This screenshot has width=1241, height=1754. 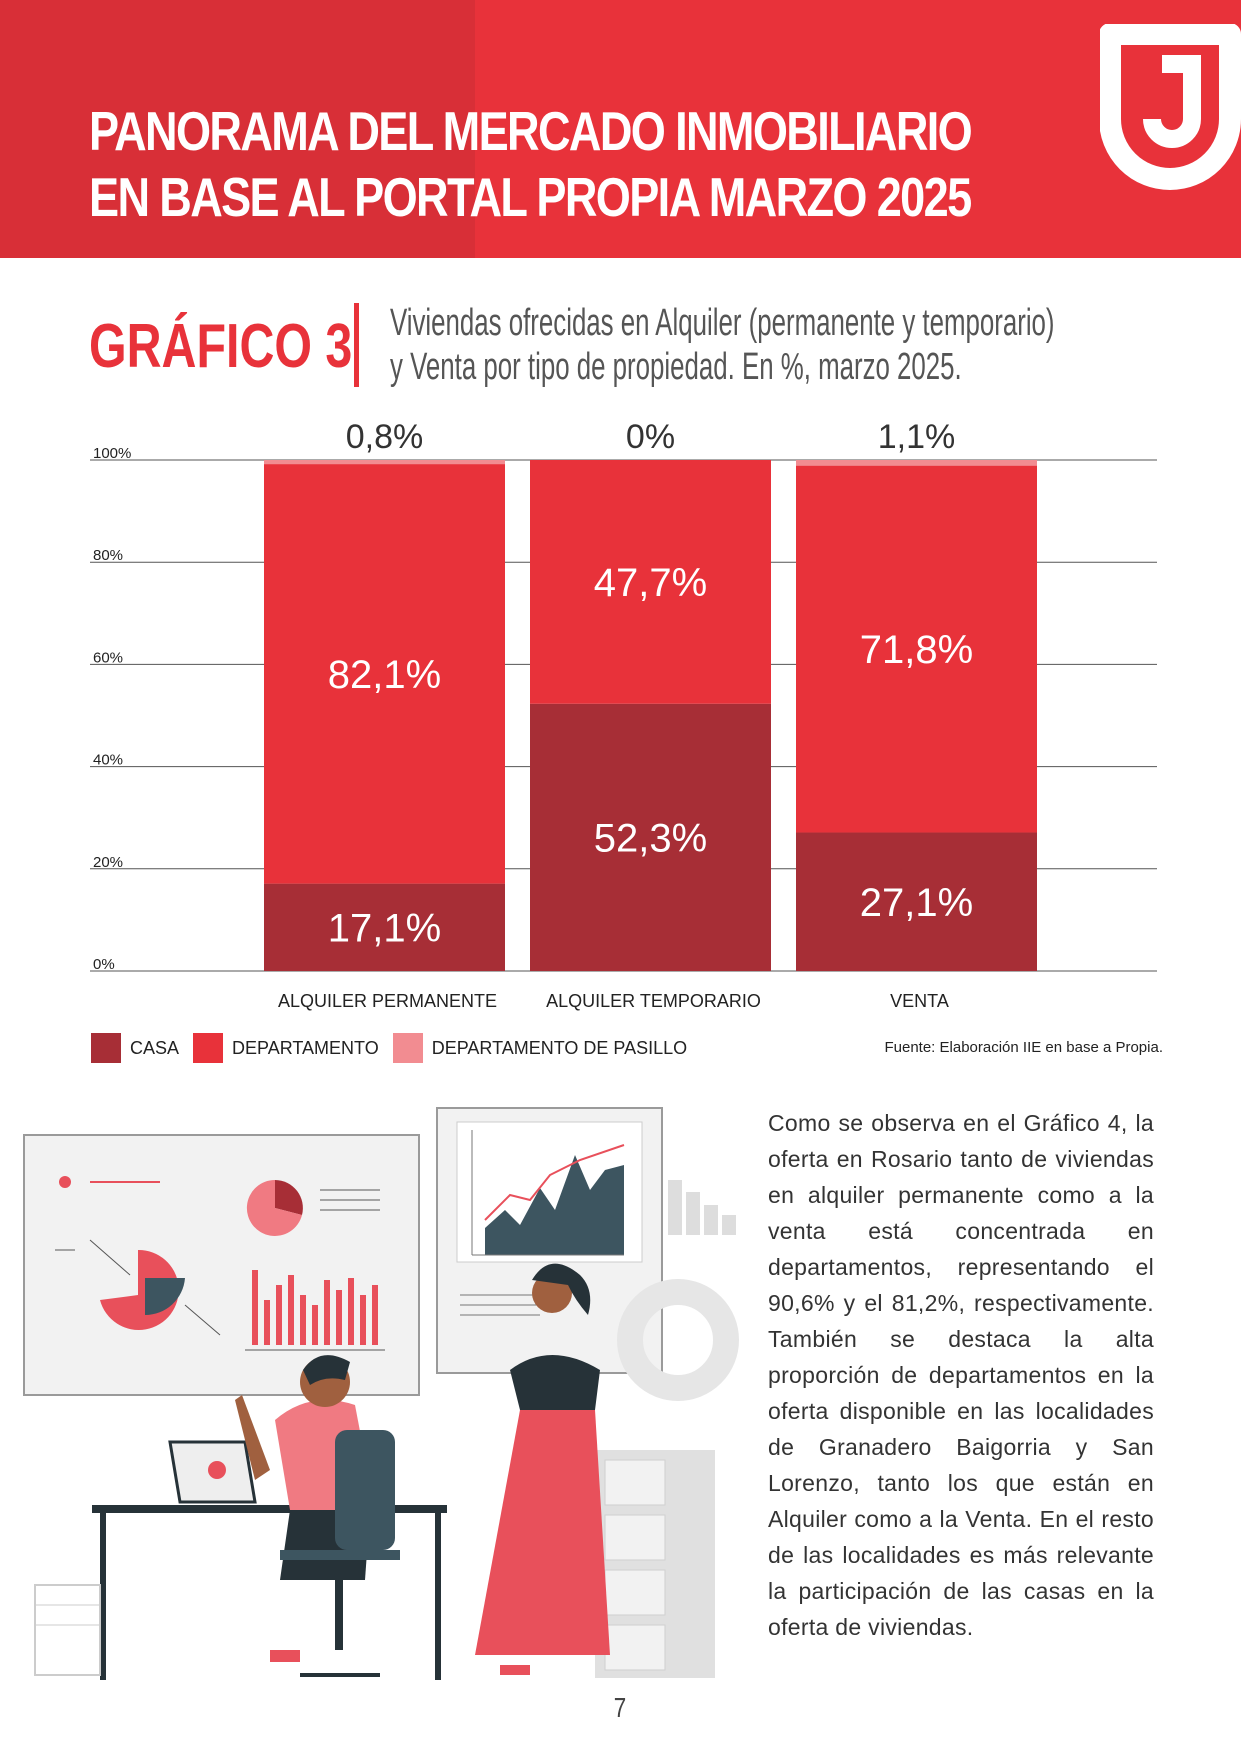 What do you see at coordinates (919, 1001) in the screenshot?
I see `x-category-label: VENTA` at bounding box center [919, 1001].